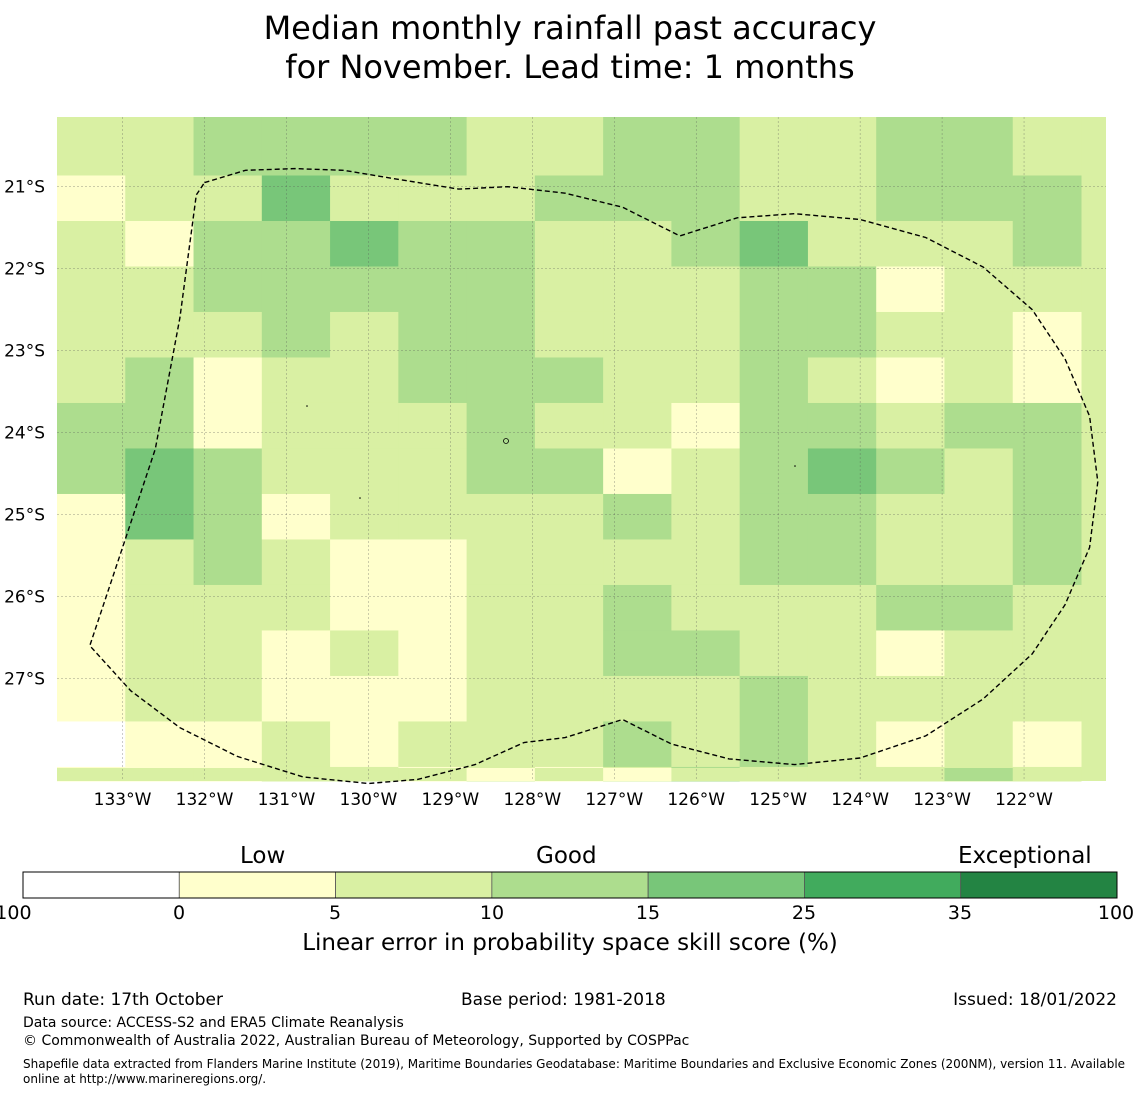 The width and height of the screenshot is (1140, 1095). What do you see at coordinates (726, 885) in the screenshot?
I see `colorbar-segment` at bounding box center [726, 885].